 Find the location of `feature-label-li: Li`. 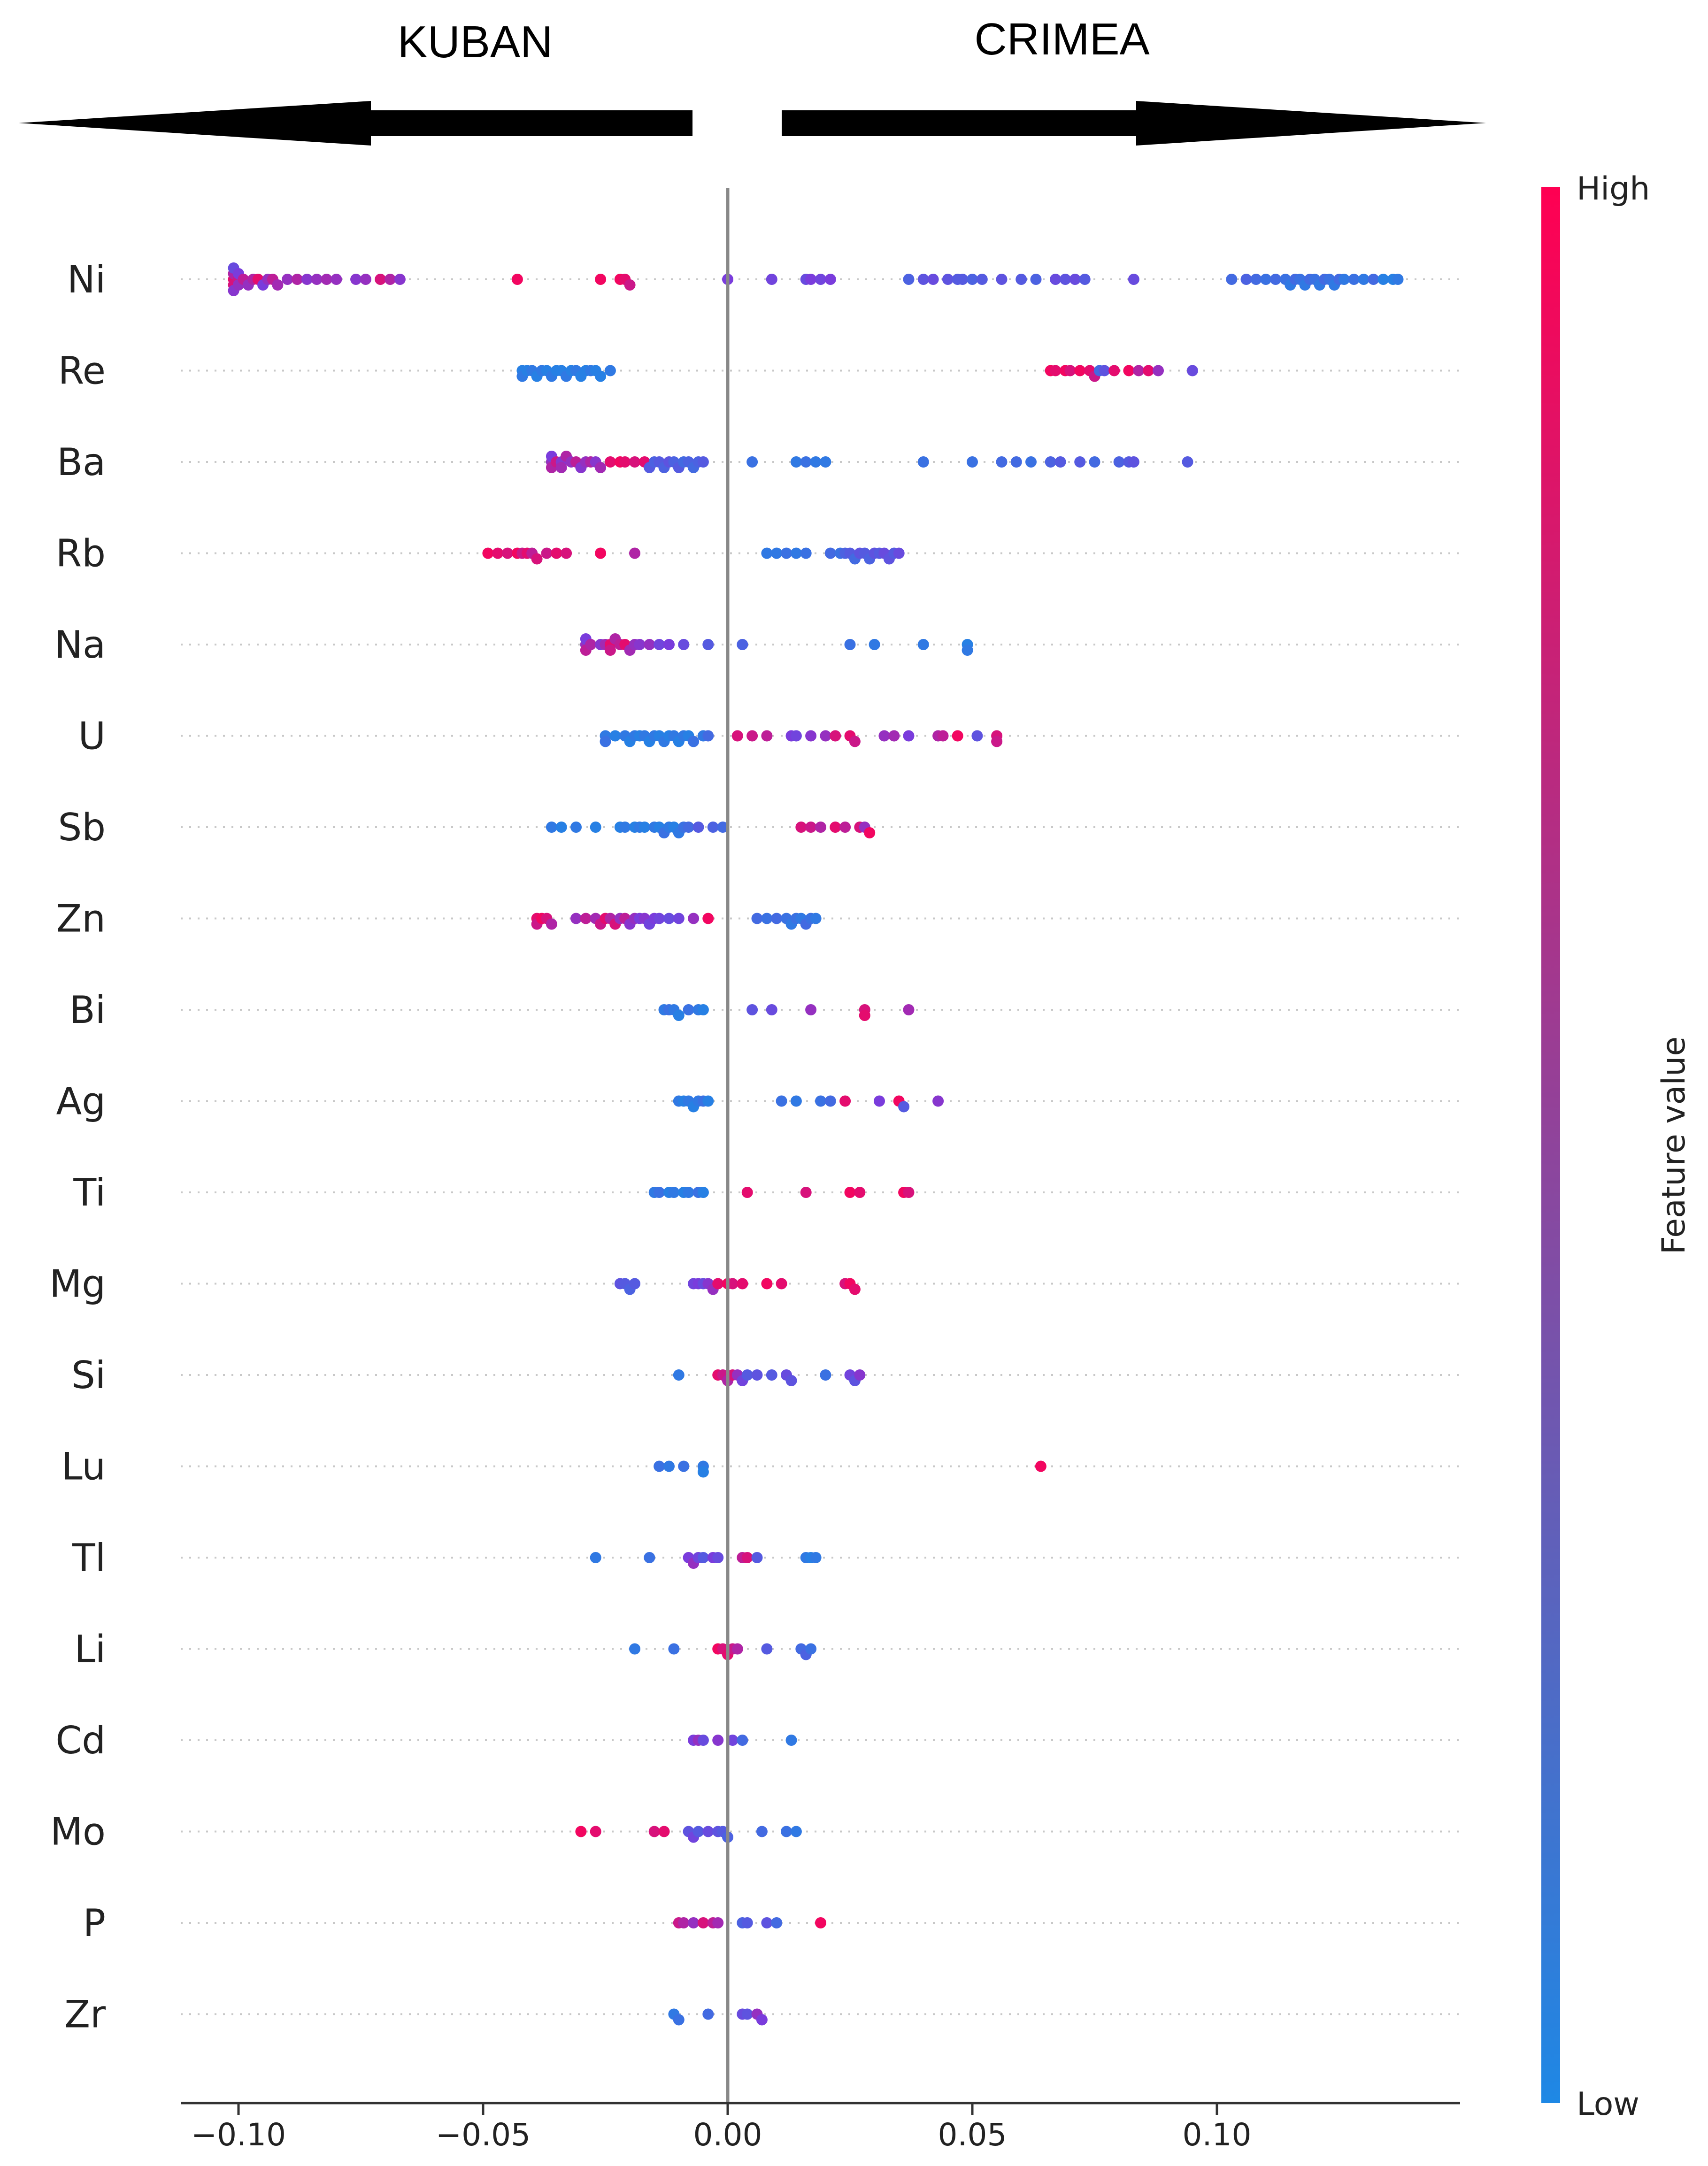

feature-label-li: Li is located at coordinates (90, 1649).